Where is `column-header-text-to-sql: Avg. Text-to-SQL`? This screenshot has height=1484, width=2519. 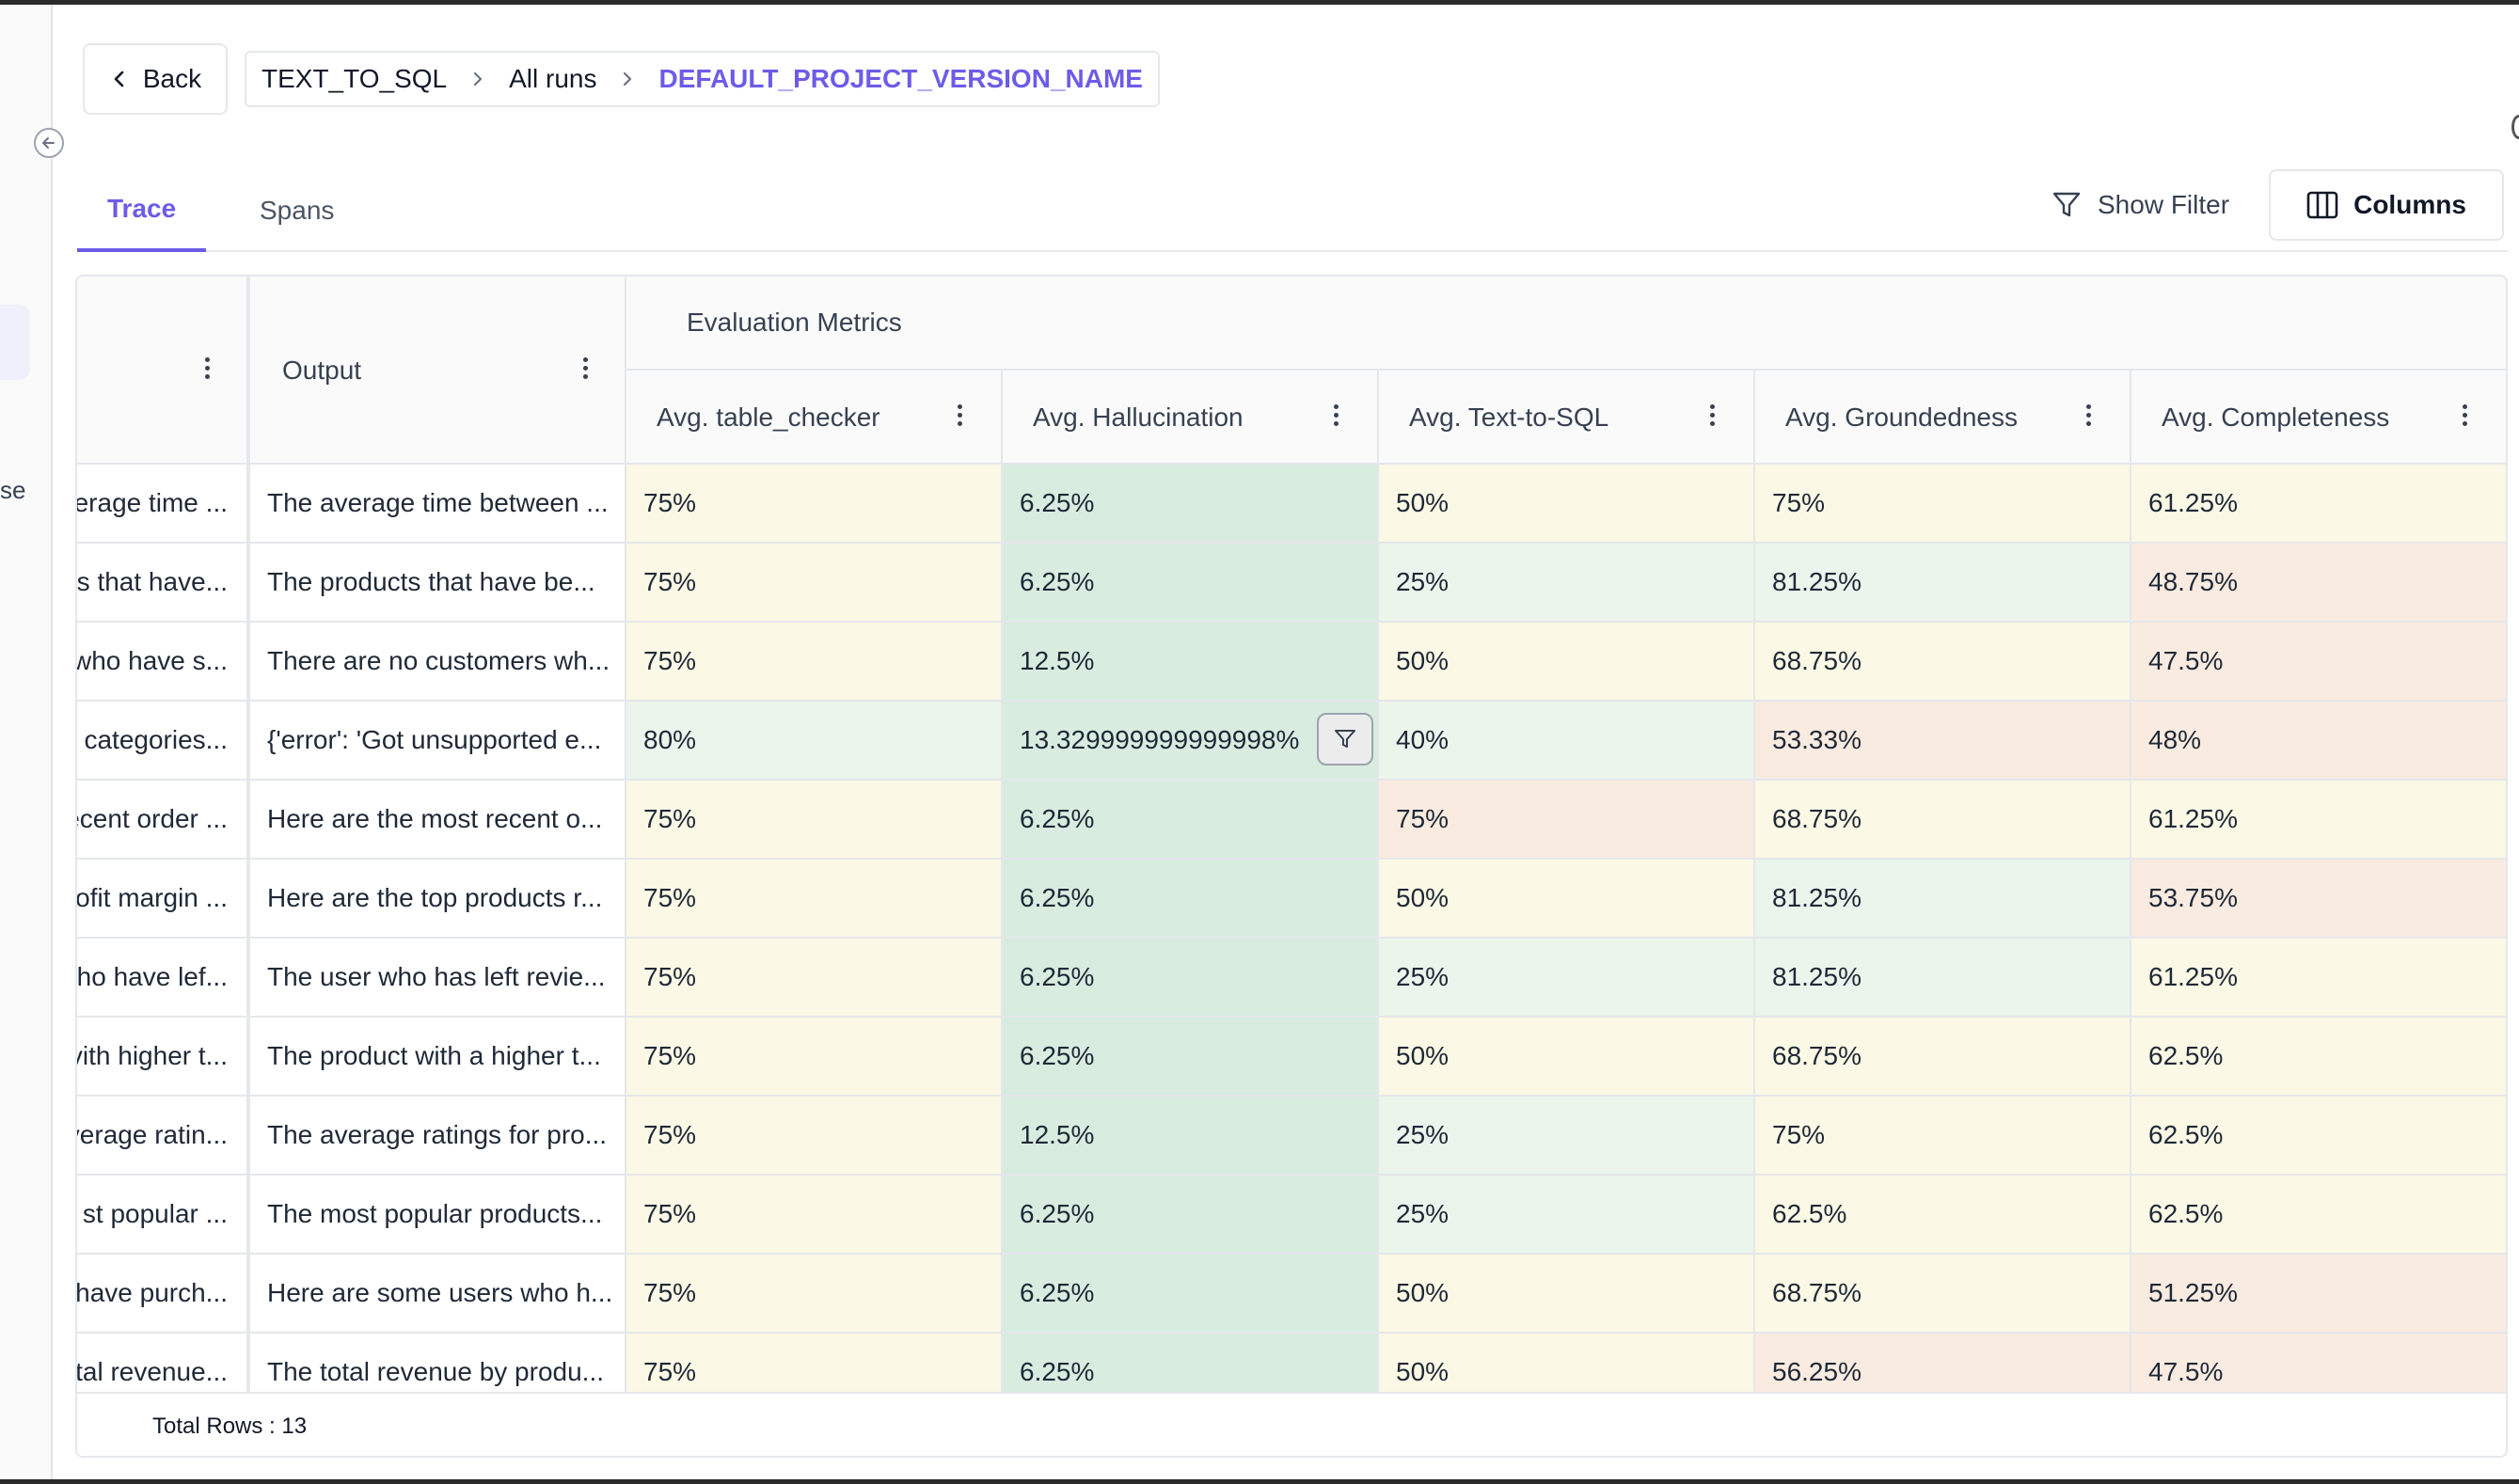 column-header-text-to-sql: Avg. Text-to-SQL is located at coordinates (1567, 418).